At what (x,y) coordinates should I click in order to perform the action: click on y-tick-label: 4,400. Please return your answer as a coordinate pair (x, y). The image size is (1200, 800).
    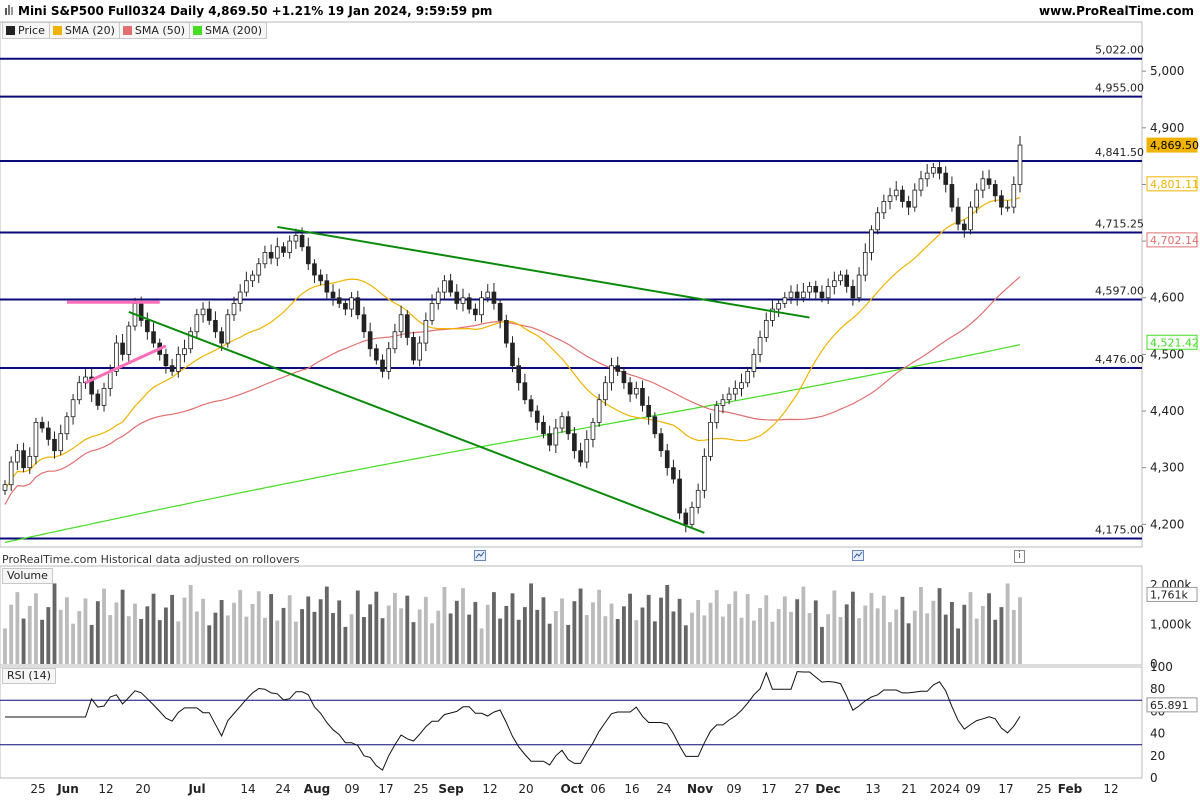
    Looking at the image, I should click on (1167, 411).